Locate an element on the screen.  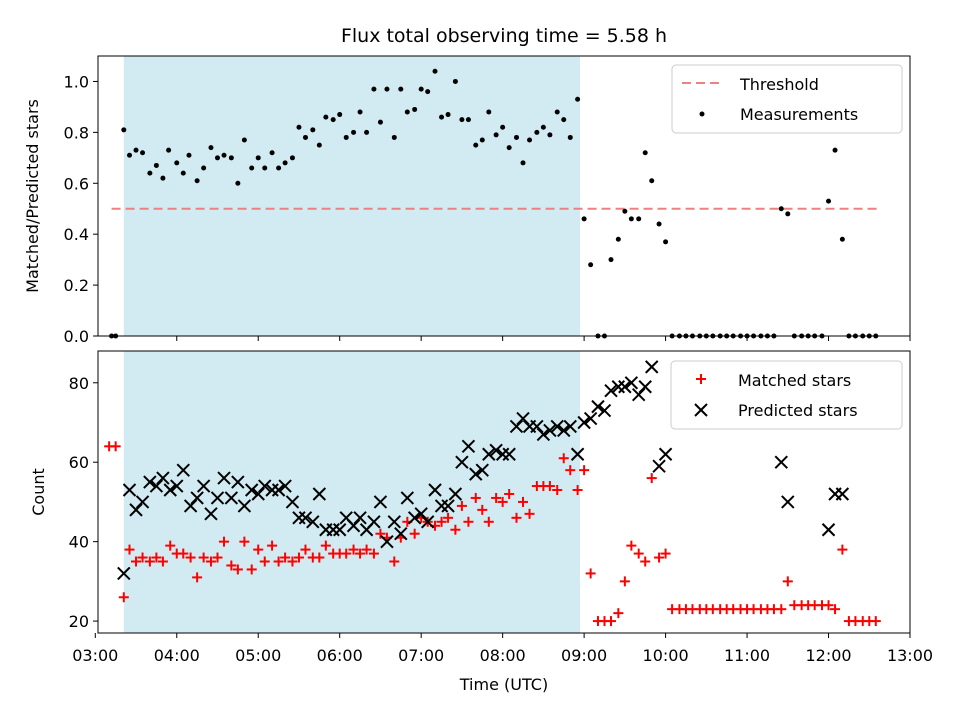
y-tick-label: 0.2 is located at coordinates (76, 285).